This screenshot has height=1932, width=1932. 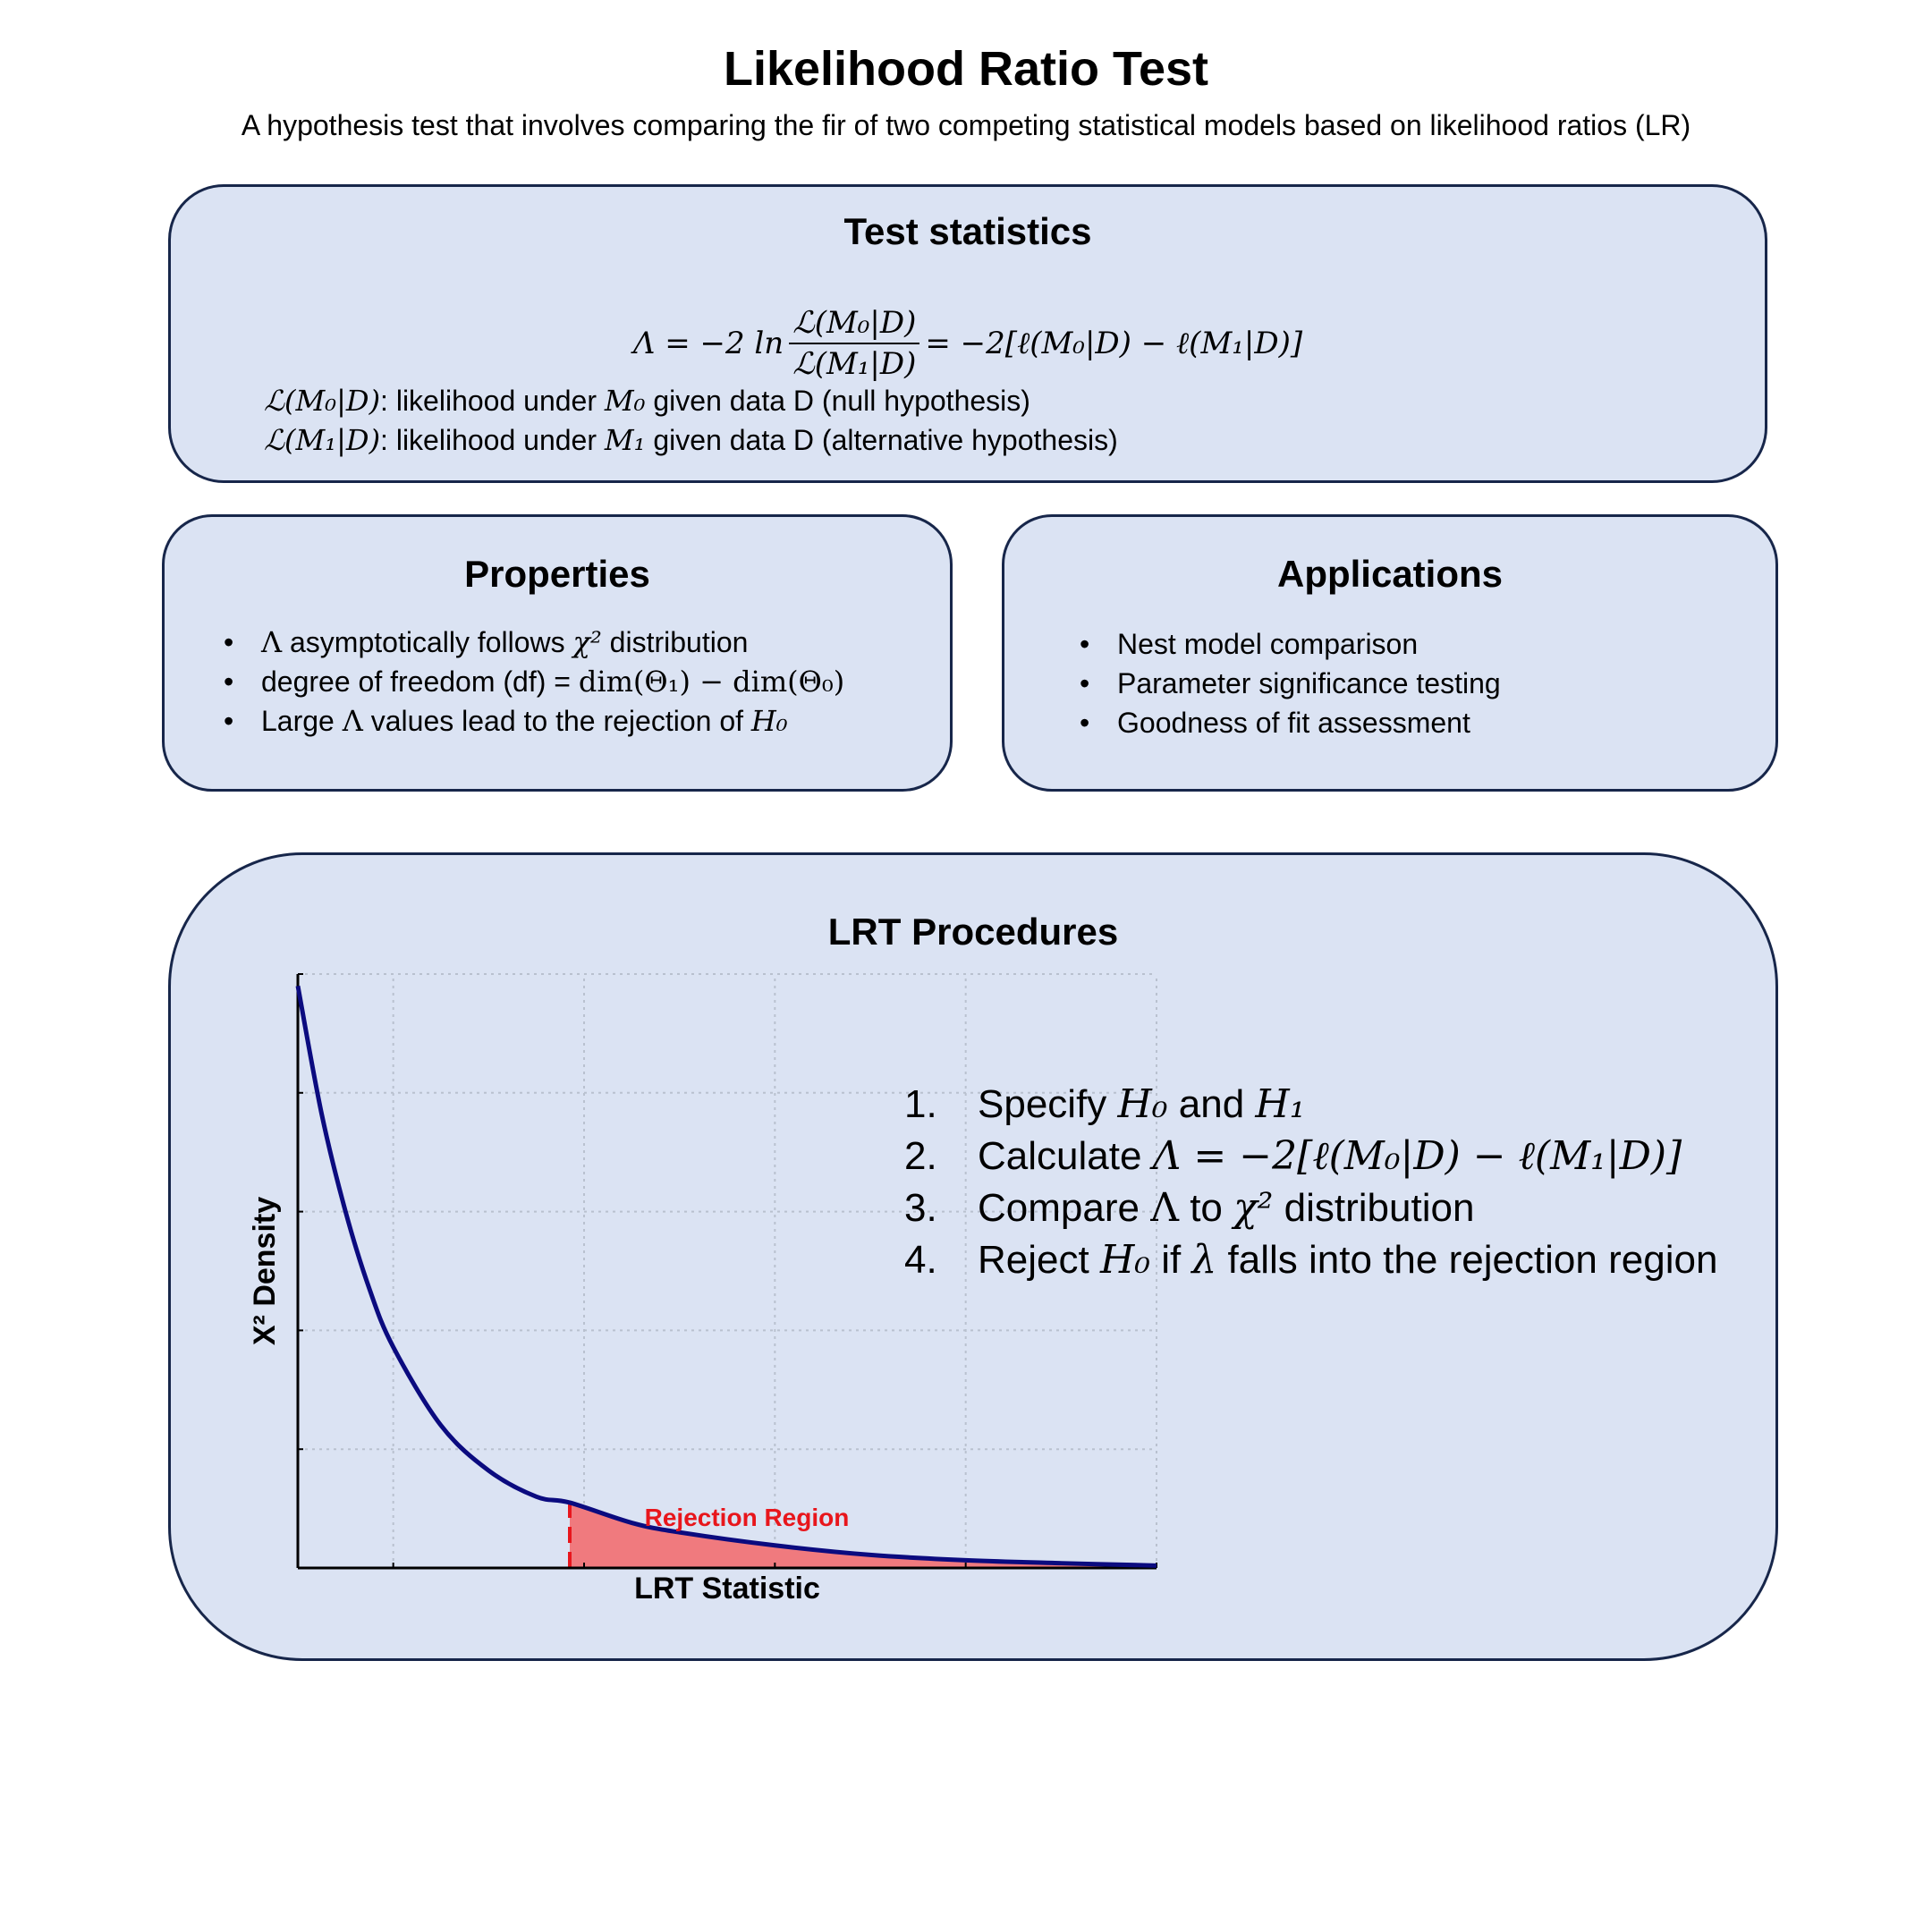 I want to click on list-item: Goodness of fit assessment, so click(x=1290, y=722).